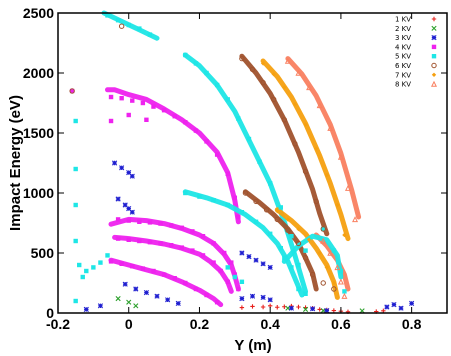 This screenshot has height=356, width=451. Describe the element at coordinates (403, 47) in the screenshot. I see `legend-label: 4 KV` at that location.